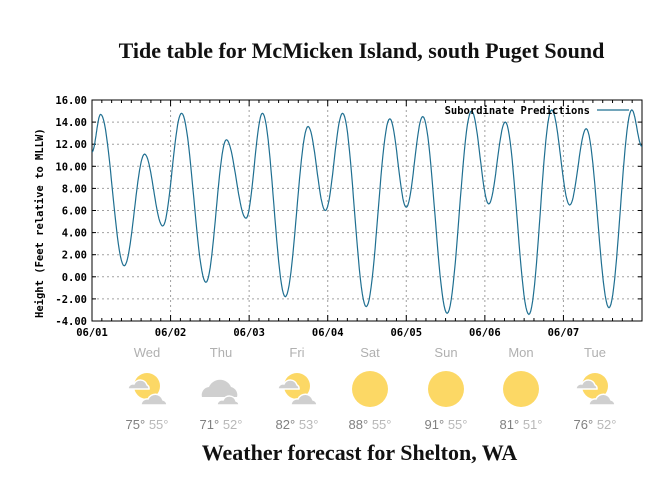 The image size is (663, 485). What do you see at coordinates (485, 333) in the screenshot?
I see `x-tick-label: 06/06` at bounding box center [485, 333].